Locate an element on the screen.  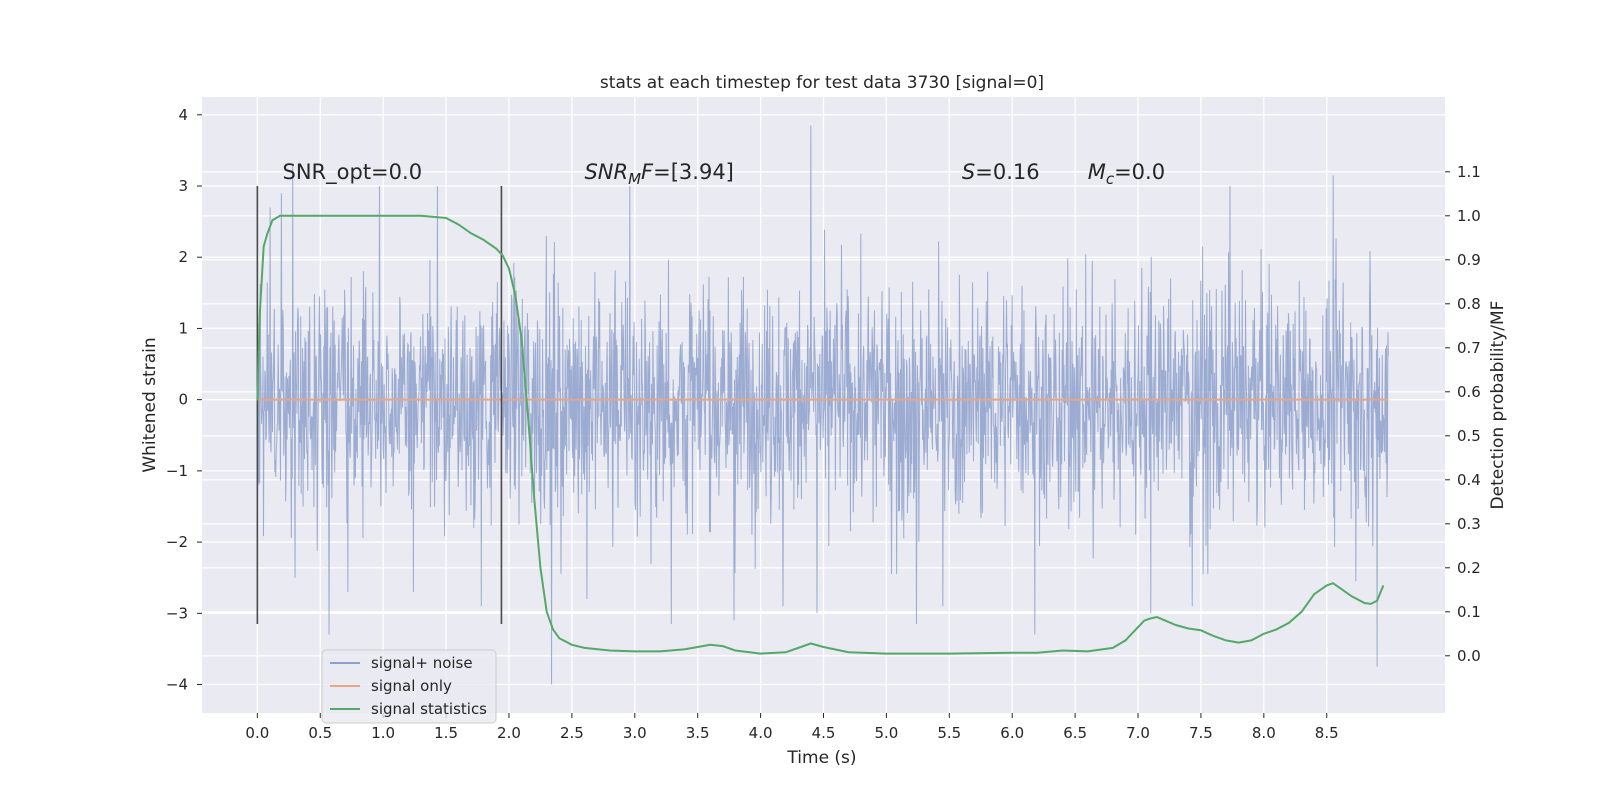
annotations: SNR_opt=0.0 SNRMF=[3.94] S=0.16 Mc=0.0 is located at coordinates (724, 174).